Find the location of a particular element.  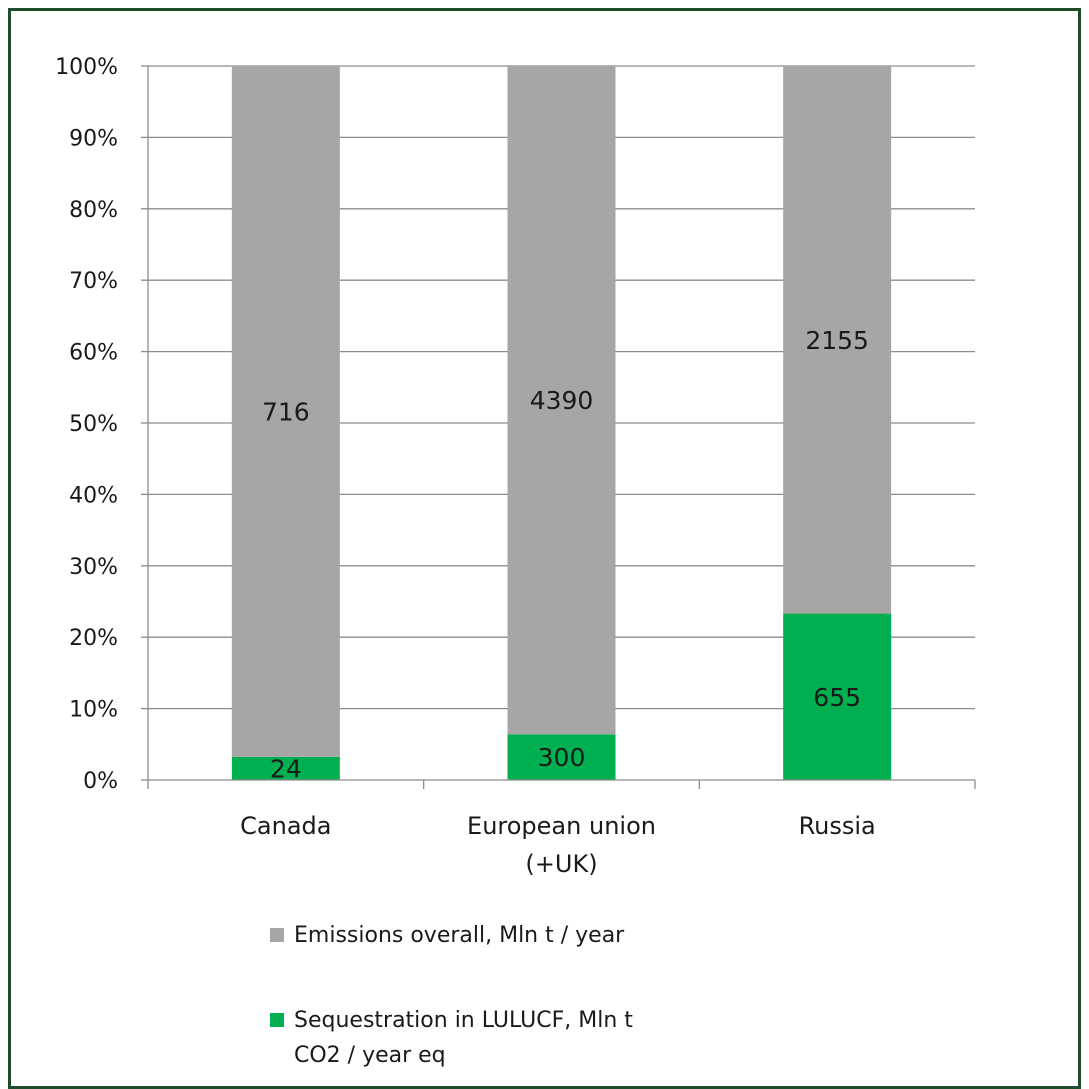

y-tick-label: 100% is located at coordinates (86, 67).